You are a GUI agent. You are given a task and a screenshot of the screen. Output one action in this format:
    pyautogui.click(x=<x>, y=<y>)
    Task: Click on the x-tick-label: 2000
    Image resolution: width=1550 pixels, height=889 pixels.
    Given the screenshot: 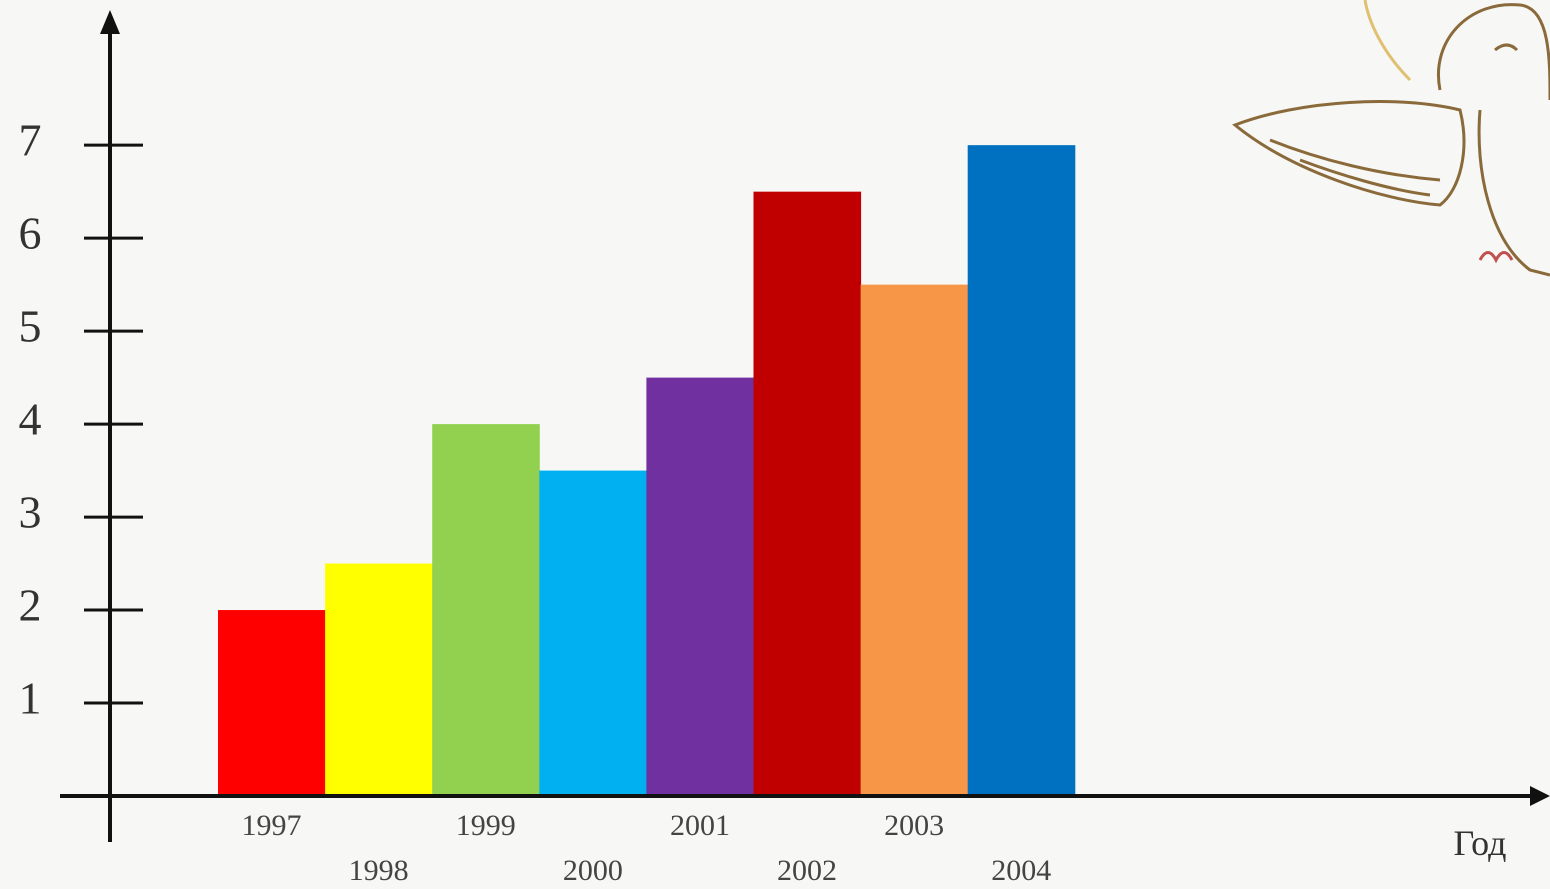 What is the action you would take?
    pyautogui.click(x=593, y=870)
    